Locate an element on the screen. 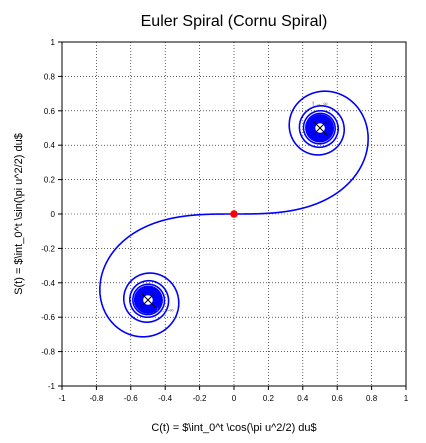 Image resolution: width=426 pixels, height=443 pixels. x-tick-label: -1 is located at coordinates (62, 398).